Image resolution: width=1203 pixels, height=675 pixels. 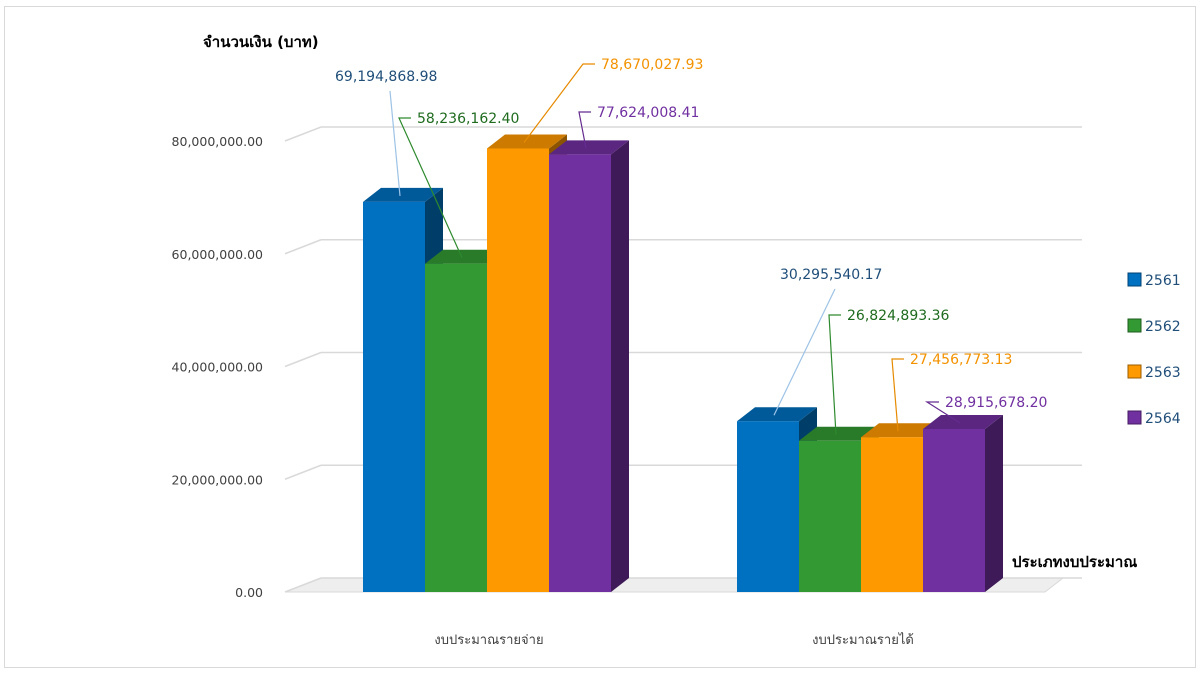 What do you see at coordinates (217, 254) in the screenshot?
I see `y-tick-label: 60,000,000.00` at bounding box center [217, 254].